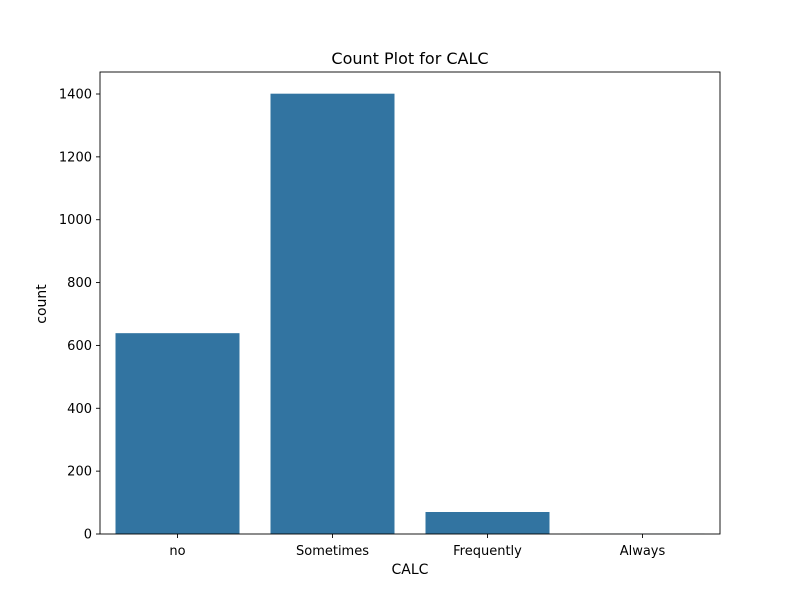 The image size is (800, 600). Describe the element at coordinates (417, 546) in the screenshot. I see `x-axis: no Sometimes Frequently Always` at that location.